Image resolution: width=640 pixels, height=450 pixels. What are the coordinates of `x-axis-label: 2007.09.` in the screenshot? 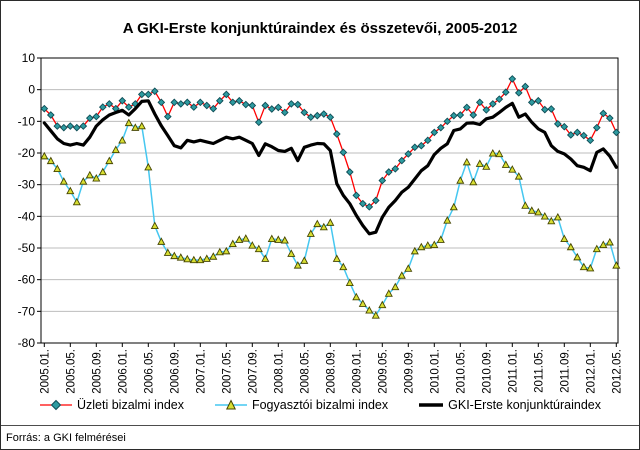 It's located at (253, 371).